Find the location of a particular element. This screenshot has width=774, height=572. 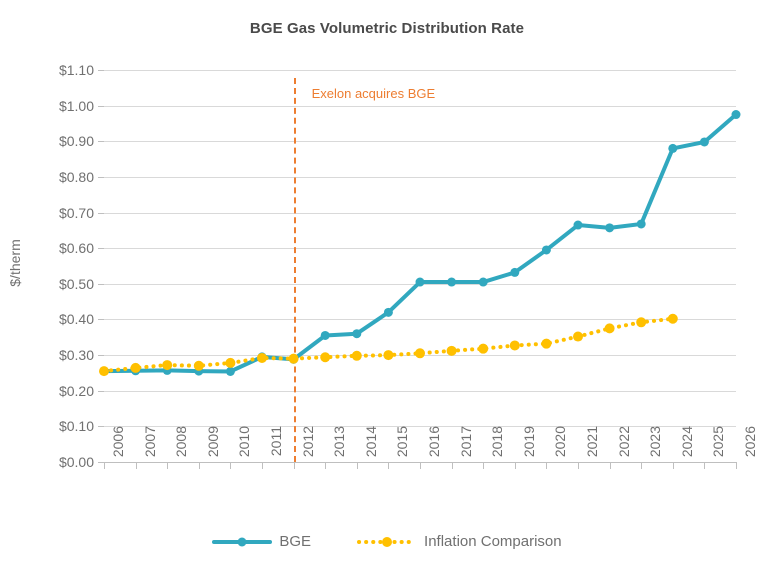

x-axis-tick-label: 2025 is located at coordinates (718, 442).